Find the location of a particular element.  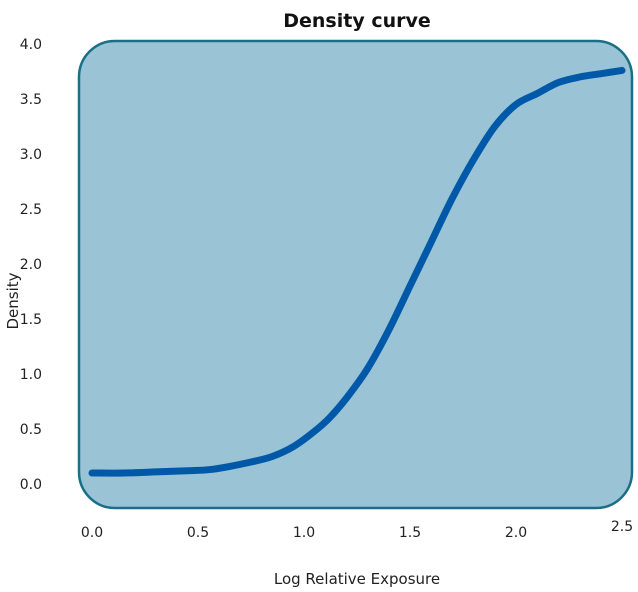

x-tick-labels: 0.0 0.5 1.0 1.5 2.0 2.5 is located at coordinates (357, 530).